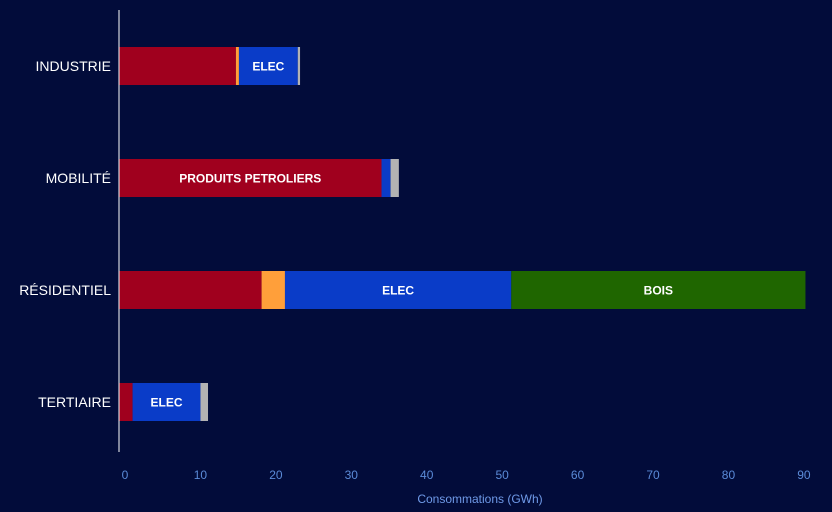  I want to click on segment-label: PRODUITS PETROLIERS, so click(250, 179).